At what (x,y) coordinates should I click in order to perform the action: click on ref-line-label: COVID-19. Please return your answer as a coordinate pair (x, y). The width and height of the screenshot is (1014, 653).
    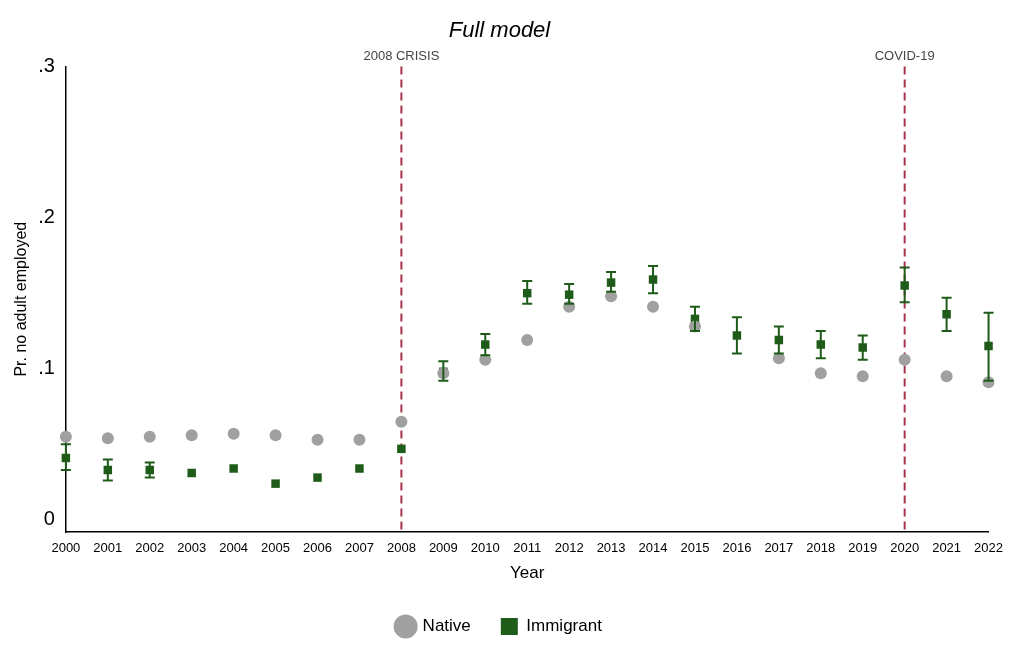
    Looking at the image, I should click on (904, 56).